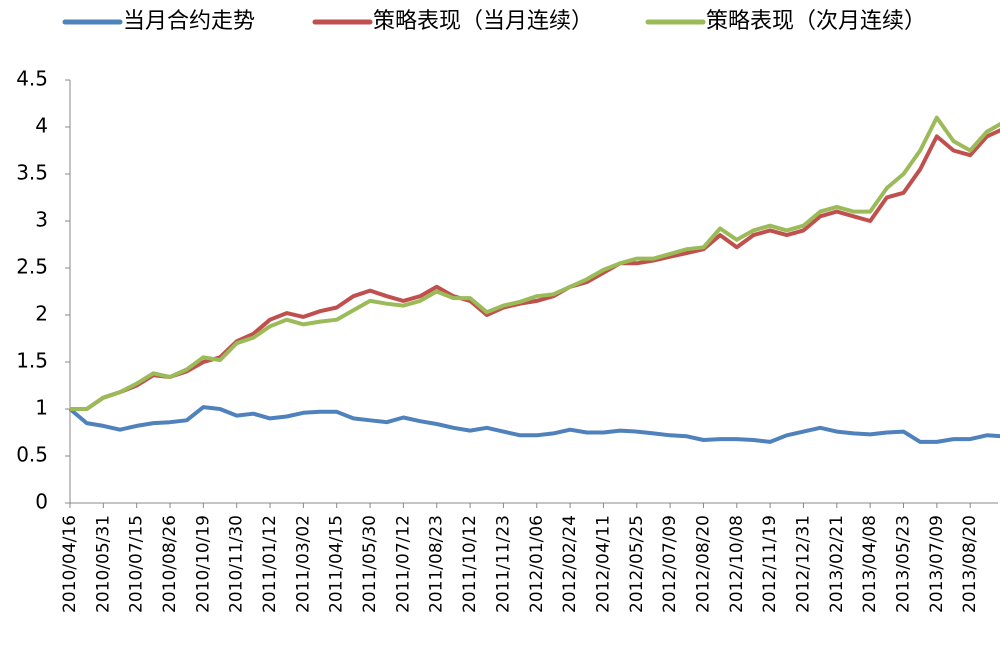 This screenshot has height=650, width=1000. What do you see at coordinates (41, 502) in the screenshot?
I see `y-tick-label: 0` at bounding box center [41, 502].